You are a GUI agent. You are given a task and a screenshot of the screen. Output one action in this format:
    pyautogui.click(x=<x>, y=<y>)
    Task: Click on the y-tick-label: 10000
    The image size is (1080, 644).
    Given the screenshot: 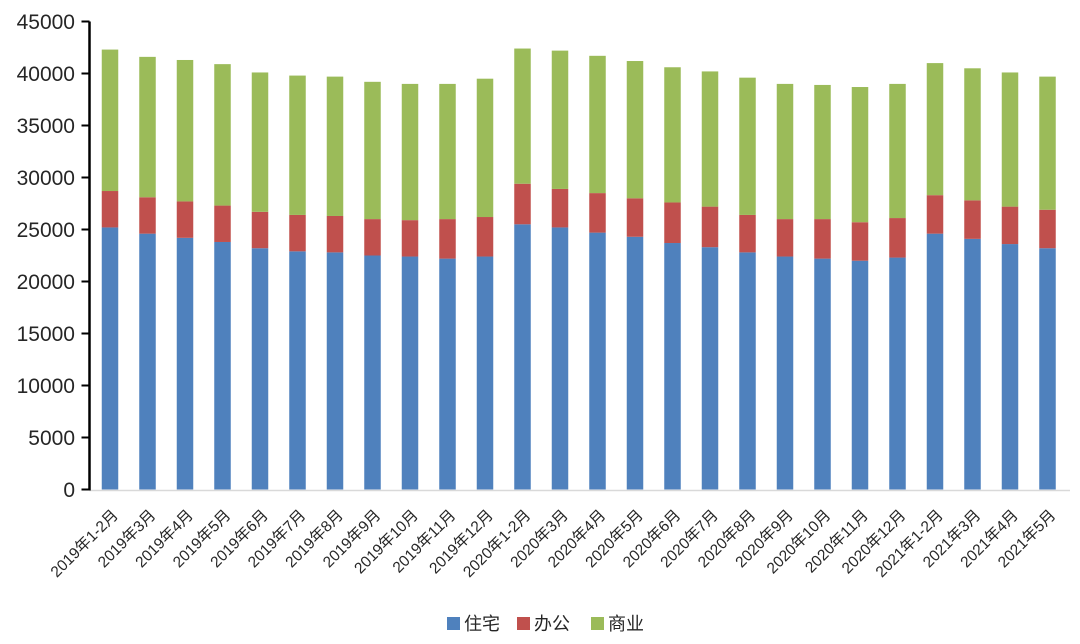 What is the action you would take?
    pyautogui.click(x=46, y=386)
    